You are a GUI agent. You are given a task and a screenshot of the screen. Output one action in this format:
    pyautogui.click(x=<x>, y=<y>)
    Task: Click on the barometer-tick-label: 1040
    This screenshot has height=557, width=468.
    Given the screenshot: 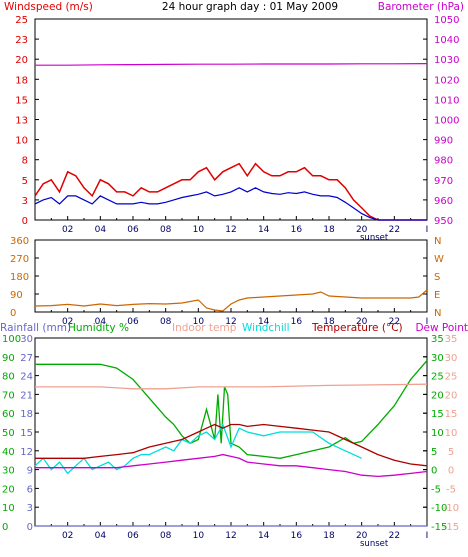 What is the action you would take?
    pyautogui.click(x=446, y=40)
    